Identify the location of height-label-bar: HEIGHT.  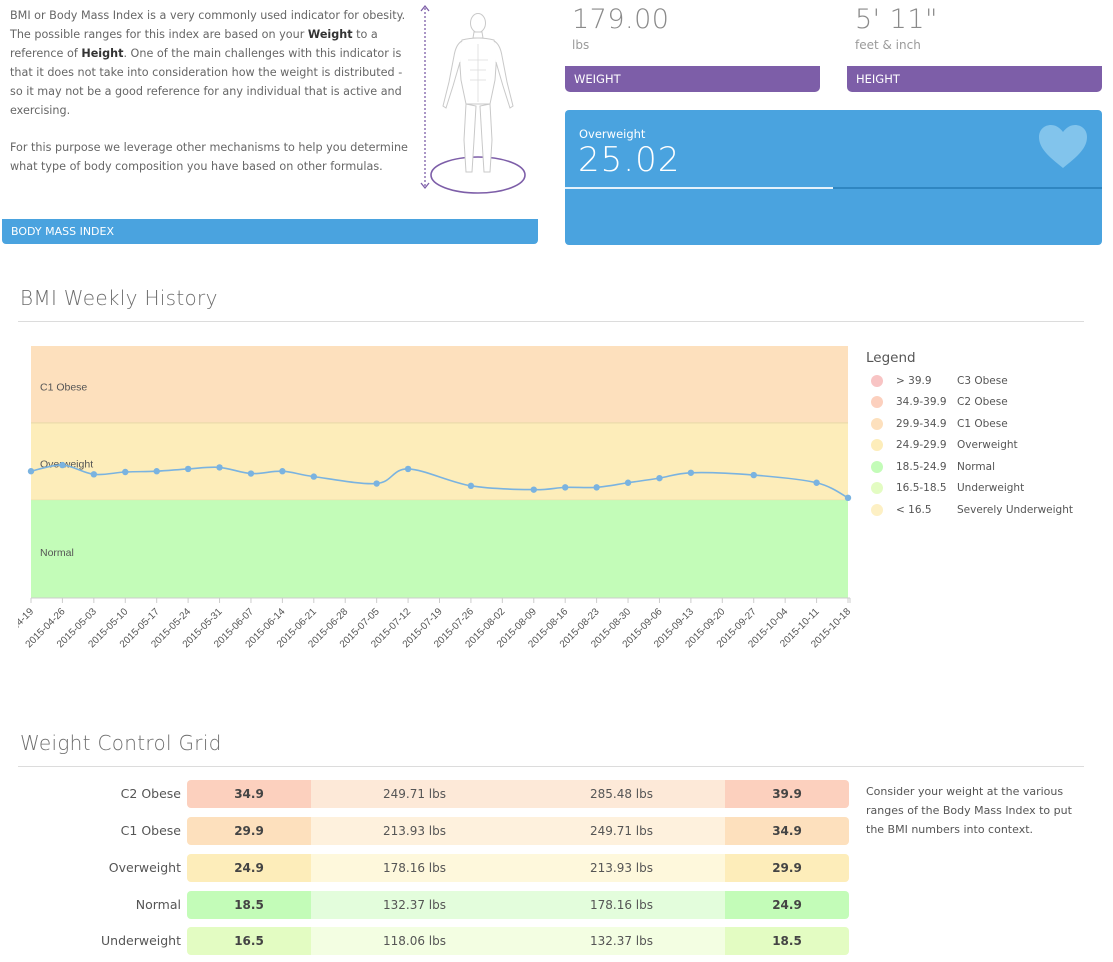
(974, 79).